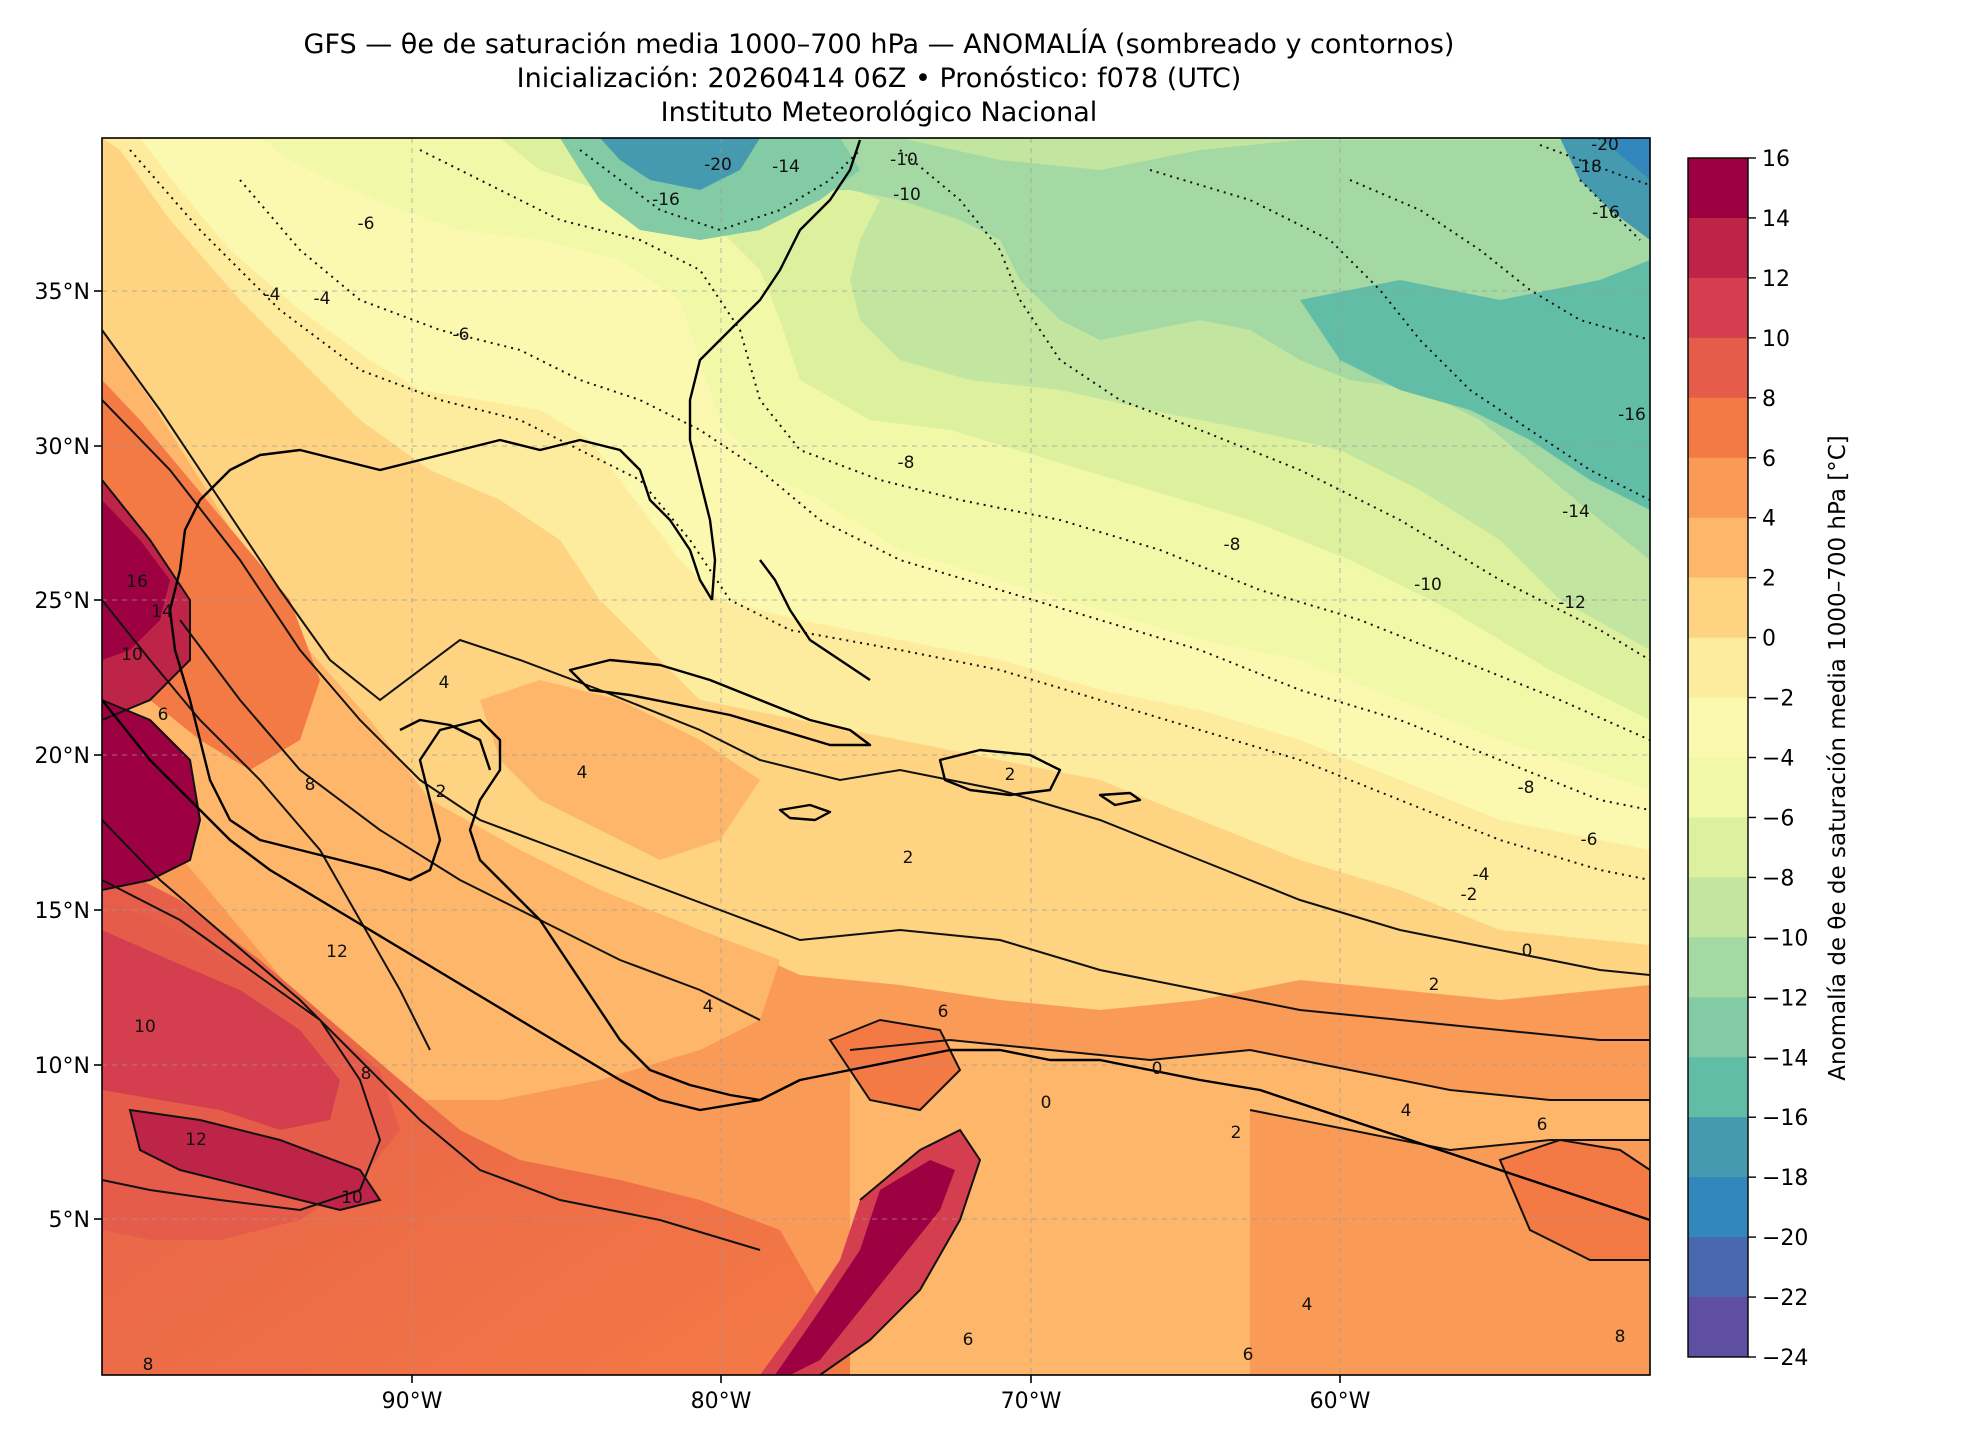 This screenshot has height=1440, width=1980. I want to click on coast-central-america-carib, so click(630, 990).